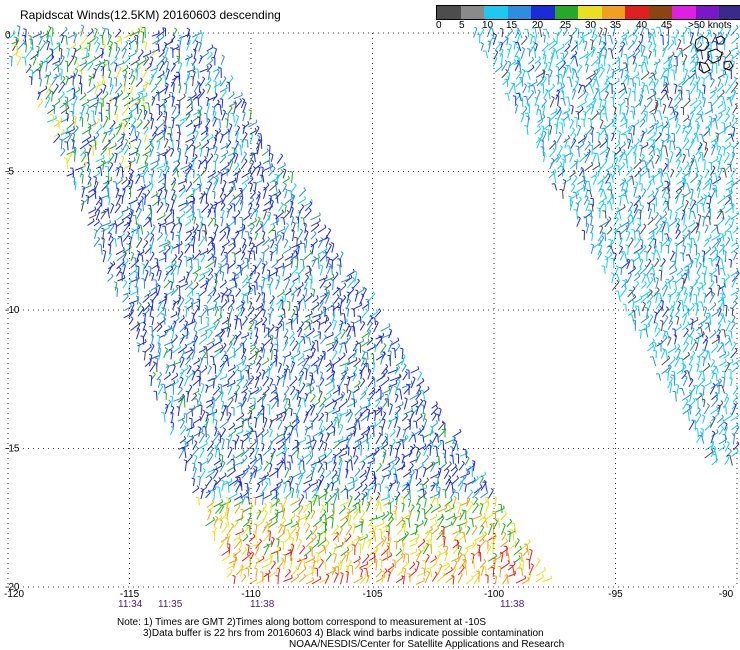 The width and height of the screenshot is (740, 650). I want to click on lat-tick-label: -5, so click(9, 172).